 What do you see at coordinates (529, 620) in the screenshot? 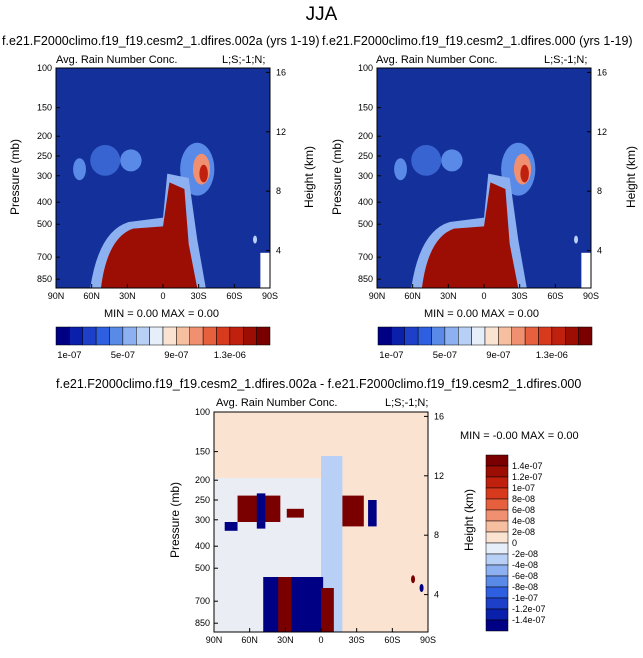
I see `colorbar-label: -1.4e-07` at bounding box center [529, 620].